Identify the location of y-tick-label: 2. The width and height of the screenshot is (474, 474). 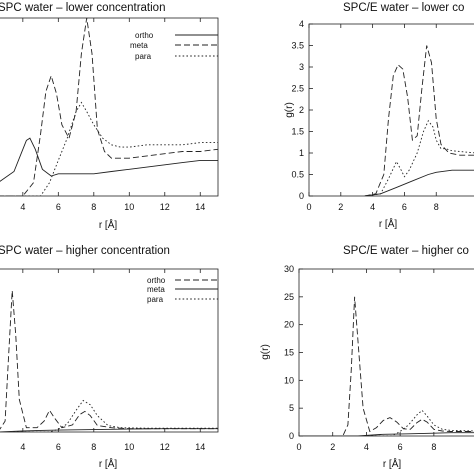
(301, 110).